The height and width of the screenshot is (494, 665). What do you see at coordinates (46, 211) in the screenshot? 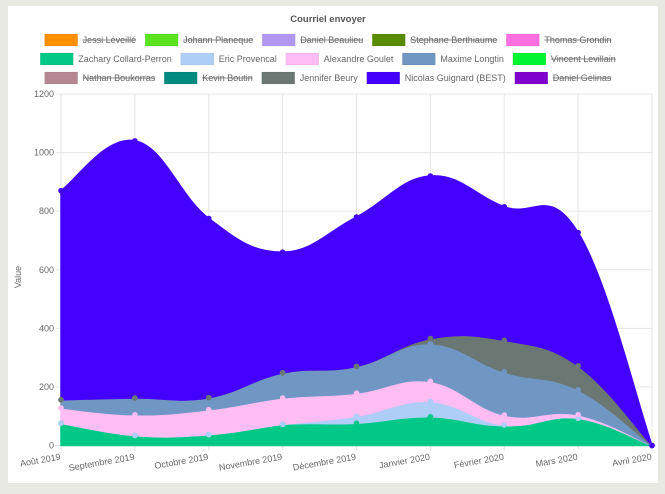
I see `y-tick-label: 800` at bounding box center [46, 211].